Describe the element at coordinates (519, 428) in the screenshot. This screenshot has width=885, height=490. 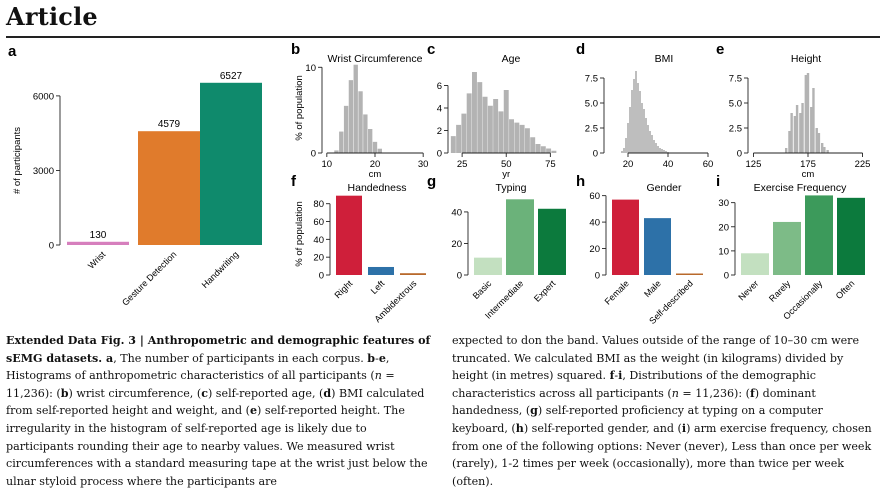
I see `caption-run: h` at that location.